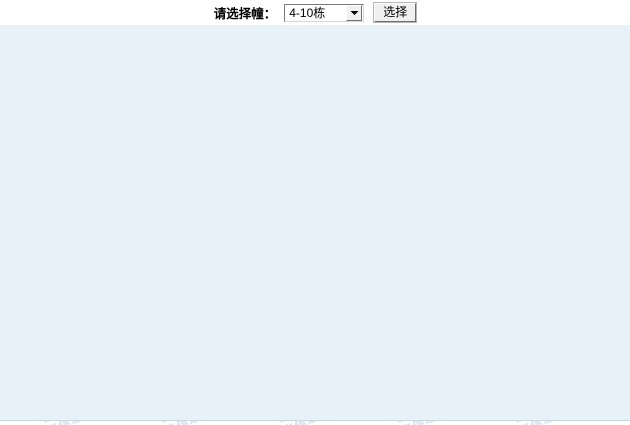  I want to click on chevron-down-icon, so click(354, 12).